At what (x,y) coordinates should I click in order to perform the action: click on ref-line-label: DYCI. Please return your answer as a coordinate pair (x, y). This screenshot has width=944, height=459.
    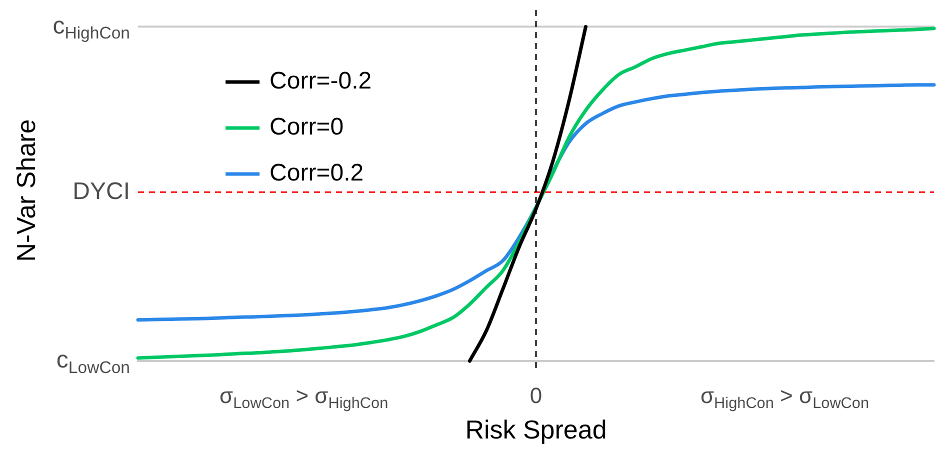
    Looking at the image, I should click on (101, 191).